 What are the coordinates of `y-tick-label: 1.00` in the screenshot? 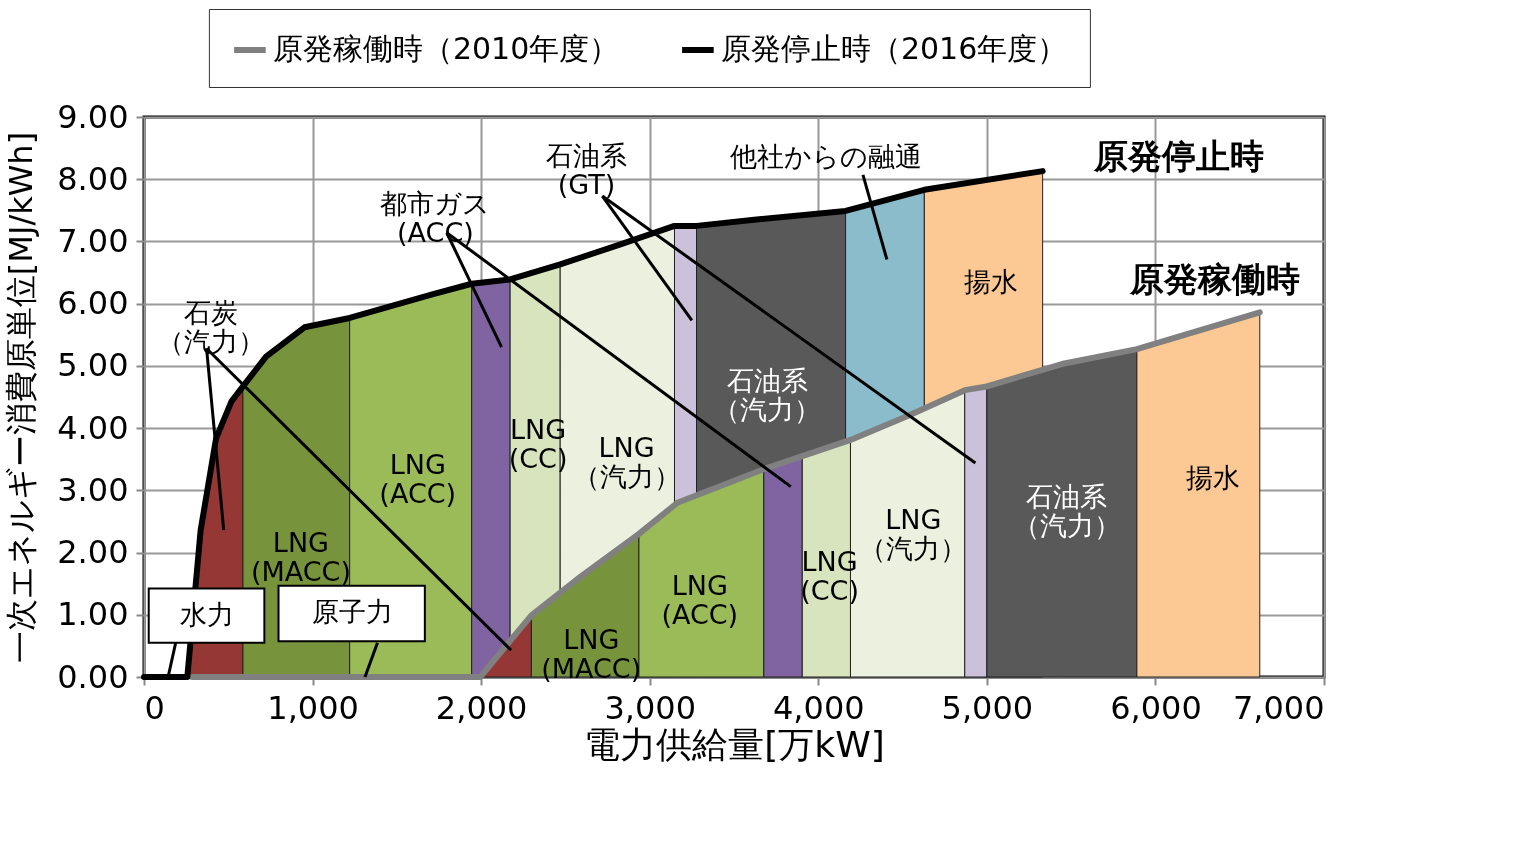 It's located at (93, 614).